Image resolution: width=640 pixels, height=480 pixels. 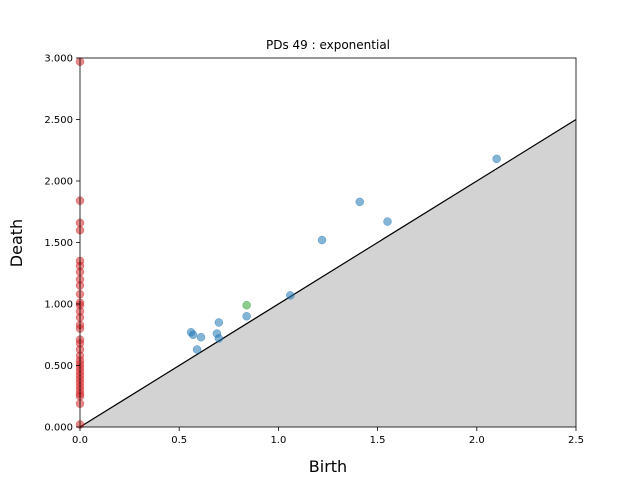 What do you see at coordinates (576, 440) in the screenshot?
I see `x-tick-label: 2.5` at bounding box center [576, 440].